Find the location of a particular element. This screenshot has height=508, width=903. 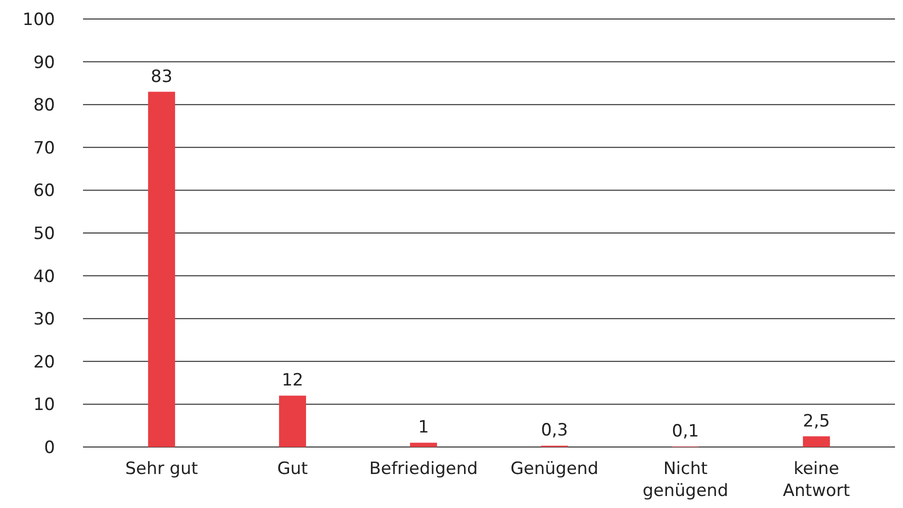

x-tick-label: Nicht genügend is located at coordinates (685, 480).